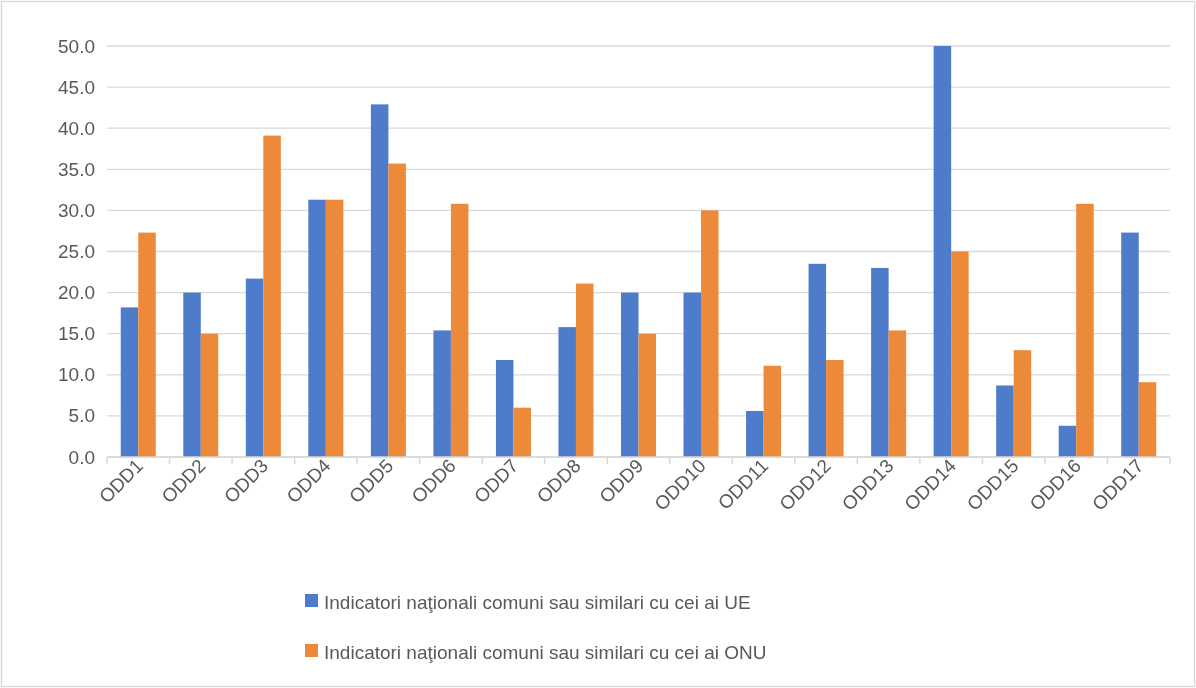  I want to click on y-tick-label: 10.0, so click(76, 375).